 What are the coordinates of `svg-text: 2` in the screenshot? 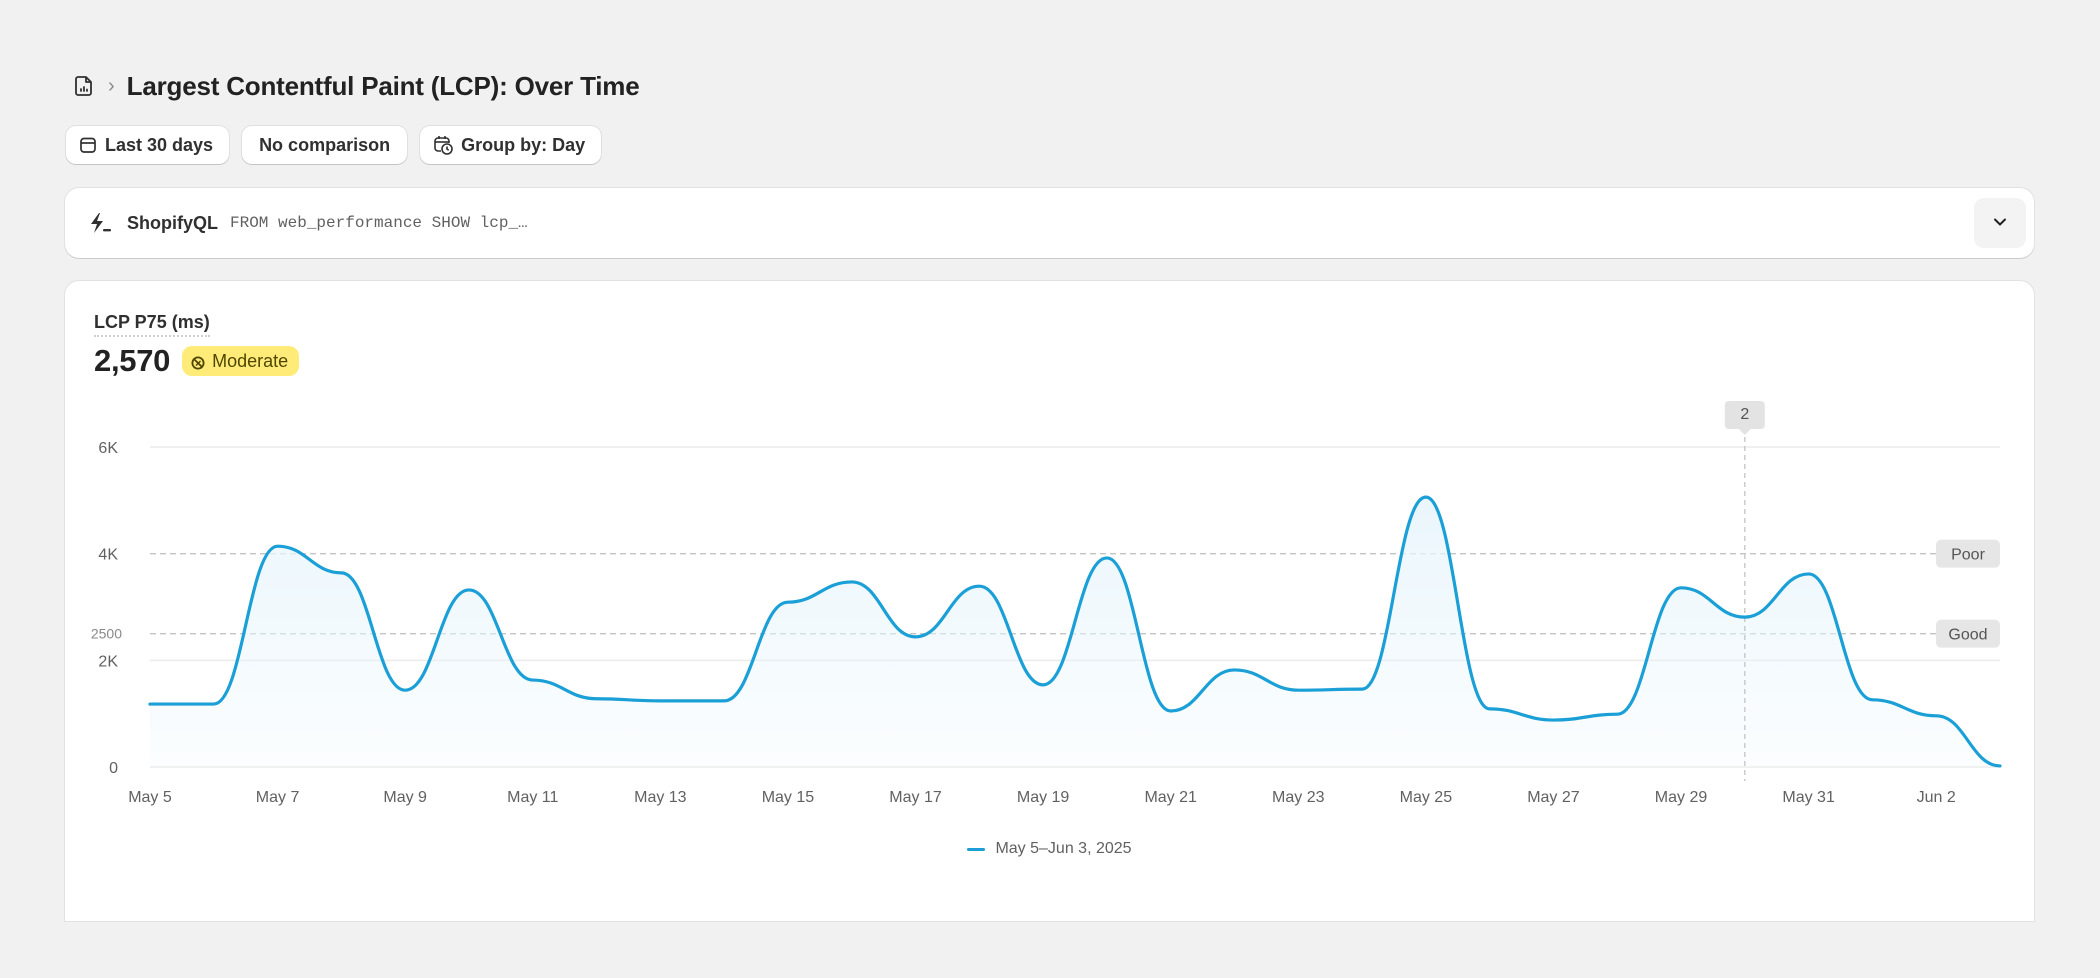 It's located at (1744, 414).